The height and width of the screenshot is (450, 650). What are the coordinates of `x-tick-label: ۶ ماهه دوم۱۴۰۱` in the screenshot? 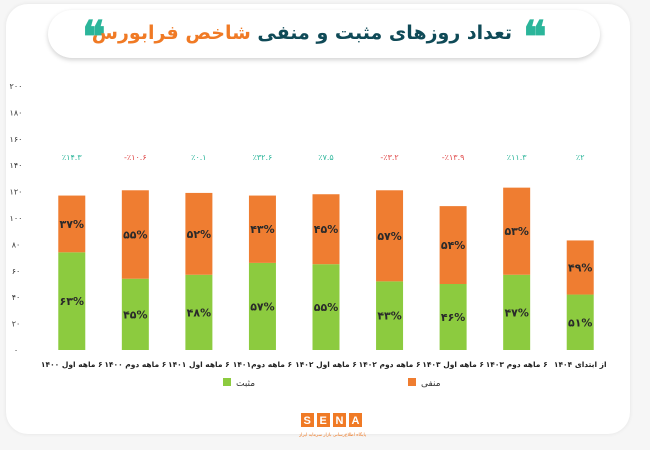 It's located at (262, 364).